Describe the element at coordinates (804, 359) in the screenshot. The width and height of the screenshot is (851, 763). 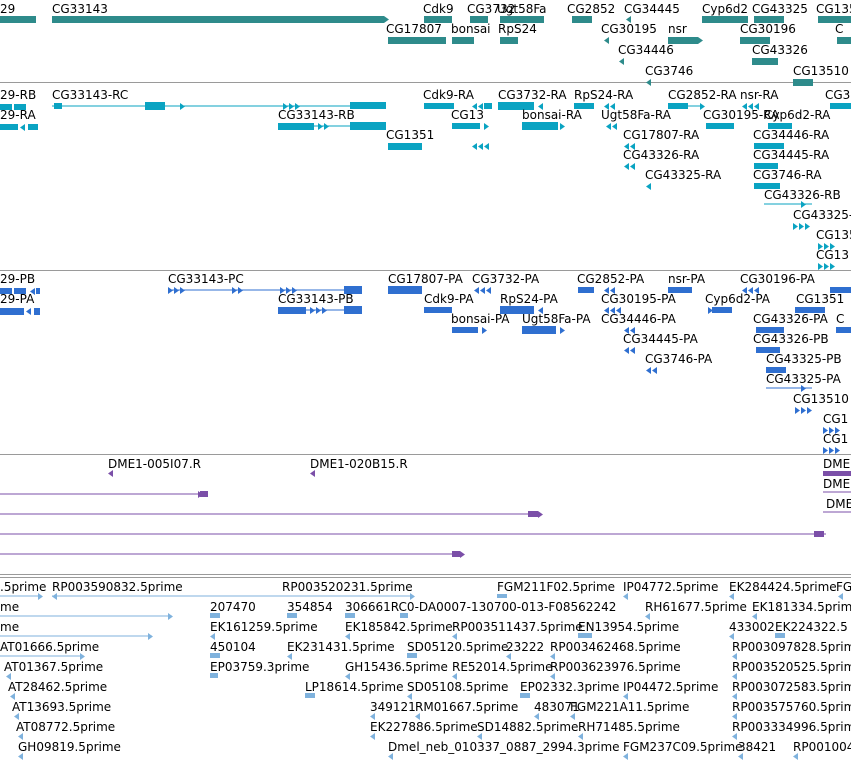
I see `protein-feature-label: CG43325-PB` at that location.